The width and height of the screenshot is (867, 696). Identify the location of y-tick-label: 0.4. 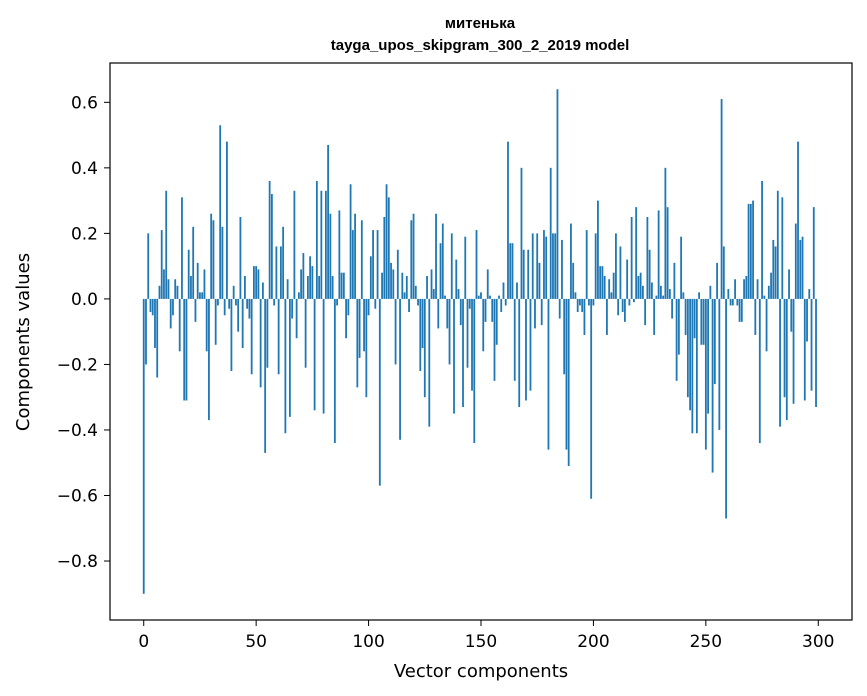
(84, 169).